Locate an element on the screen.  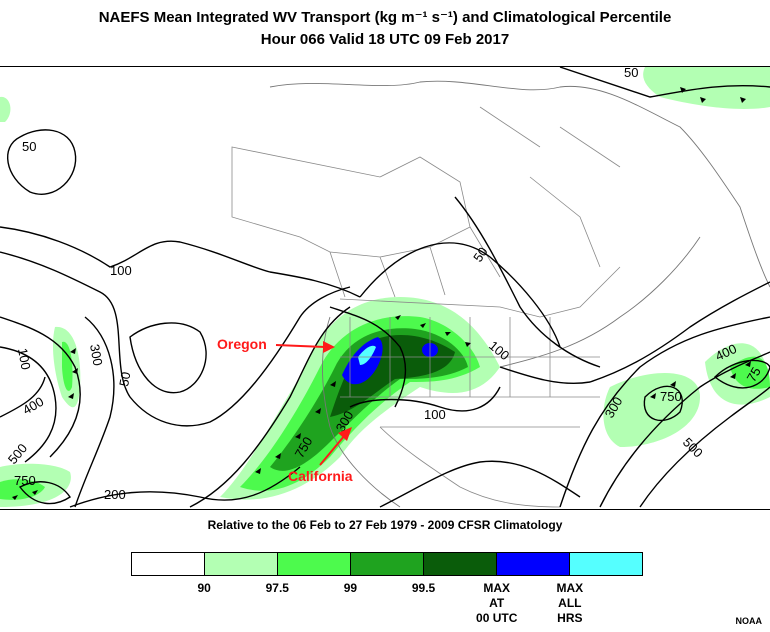
contour-label: 200 is located at coordinates (115, 494).